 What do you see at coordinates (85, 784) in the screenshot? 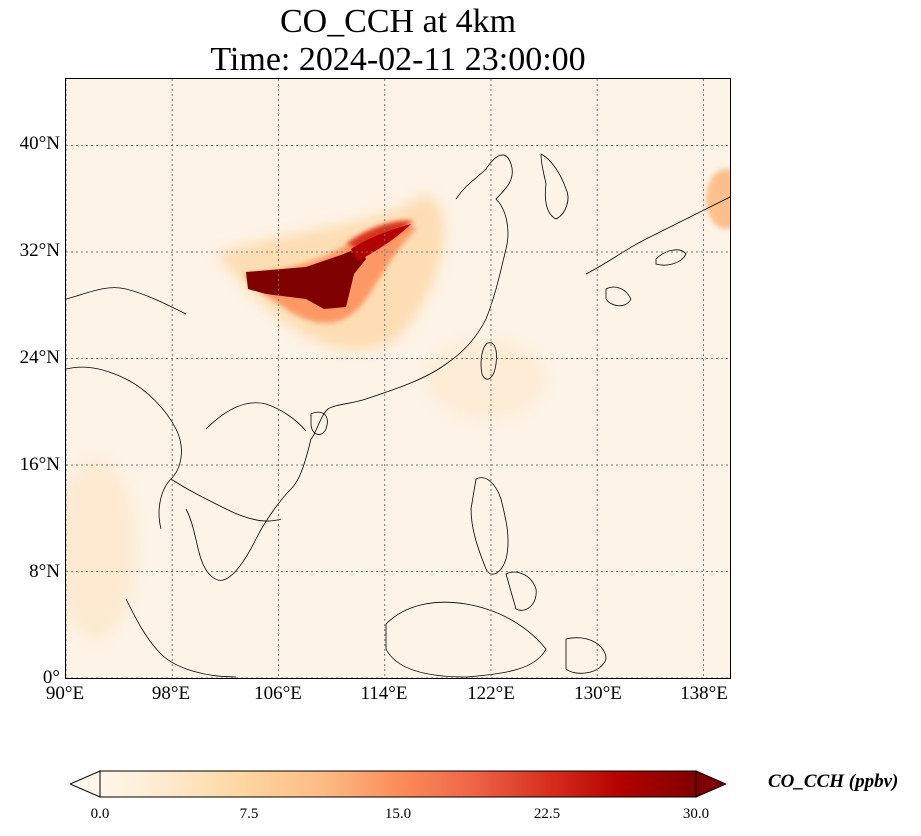
I see `colorbar-low-extend` at bounding box center [85, 784].